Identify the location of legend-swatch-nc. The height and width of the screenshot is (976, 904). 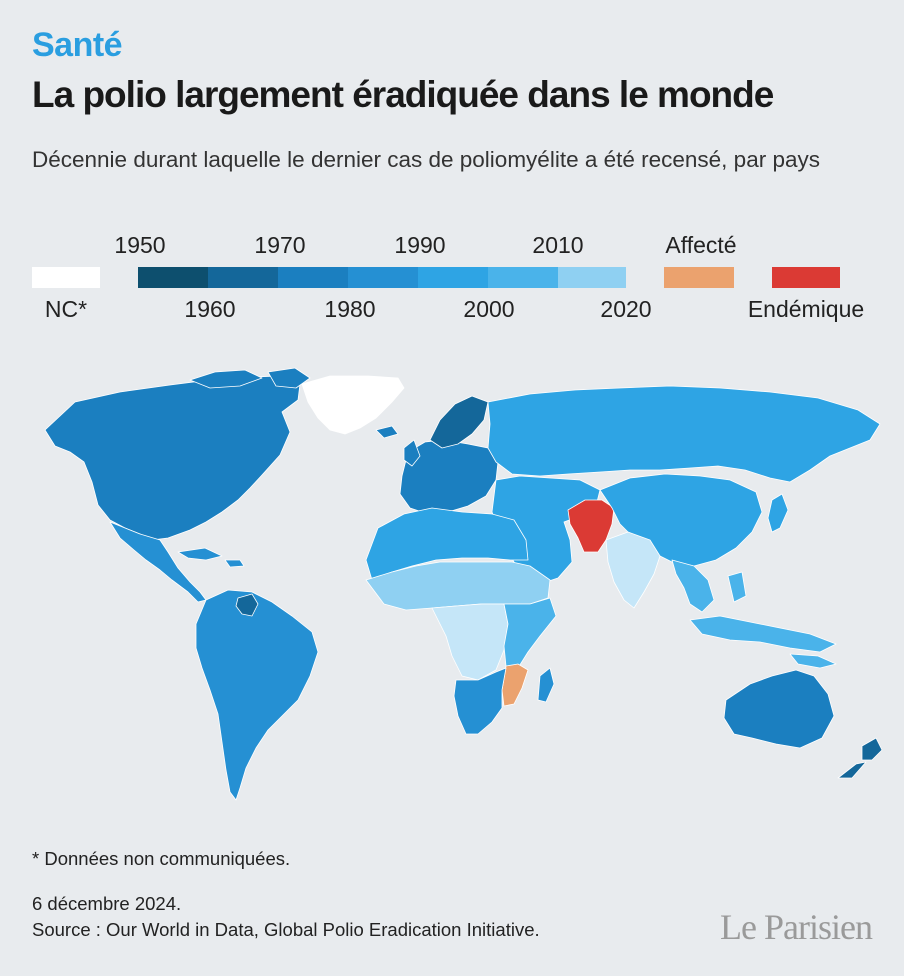
(66, 277).